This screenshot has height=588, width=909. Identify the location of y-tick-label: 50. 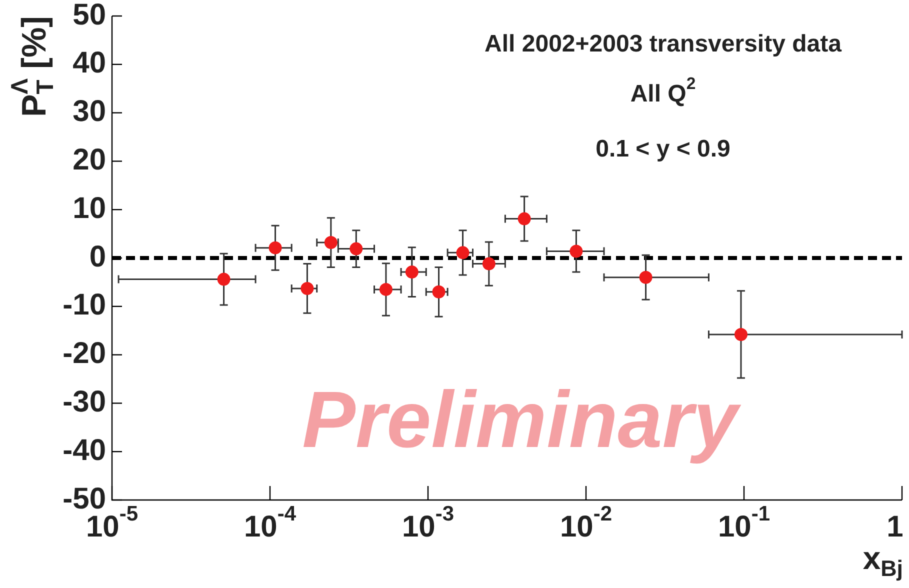
(89, 16).